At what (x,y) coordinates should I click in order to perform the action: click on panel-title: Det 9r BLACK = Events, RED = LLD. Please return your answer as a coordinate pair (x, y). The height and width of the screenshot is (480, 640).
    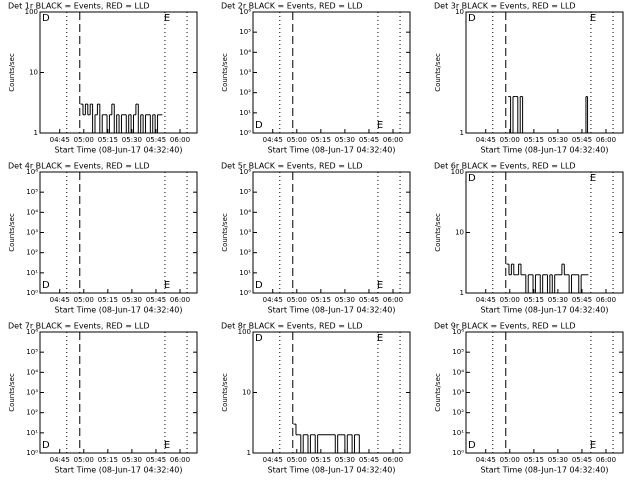
    Looking at the image, I should click on (505, 326).